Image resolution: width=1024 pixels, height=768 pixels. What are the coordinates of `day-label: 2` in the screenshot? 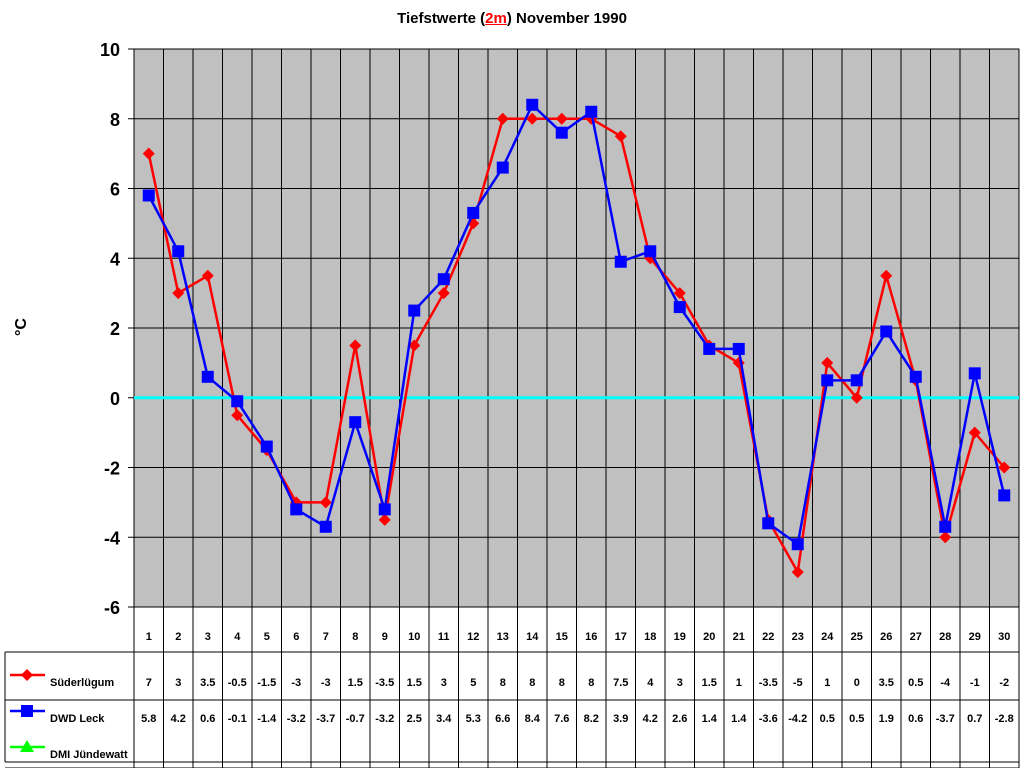 It's located at (178, 637).